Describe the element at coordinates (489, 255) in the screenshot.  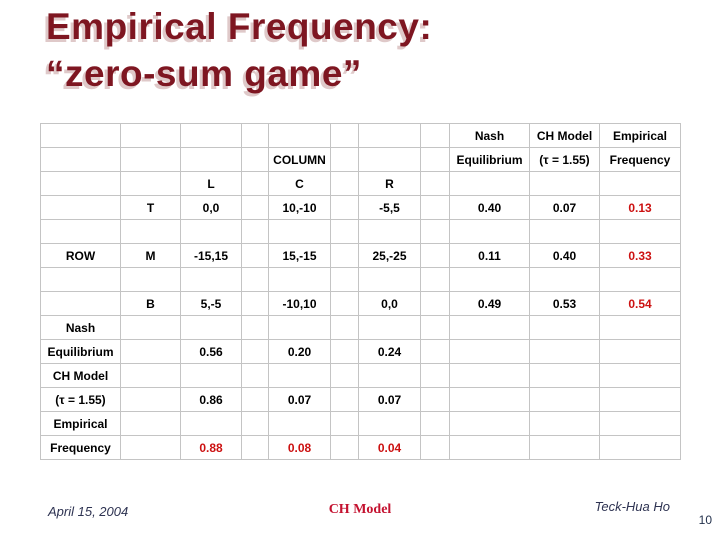
I see `table-cell: 0.11` at that location.